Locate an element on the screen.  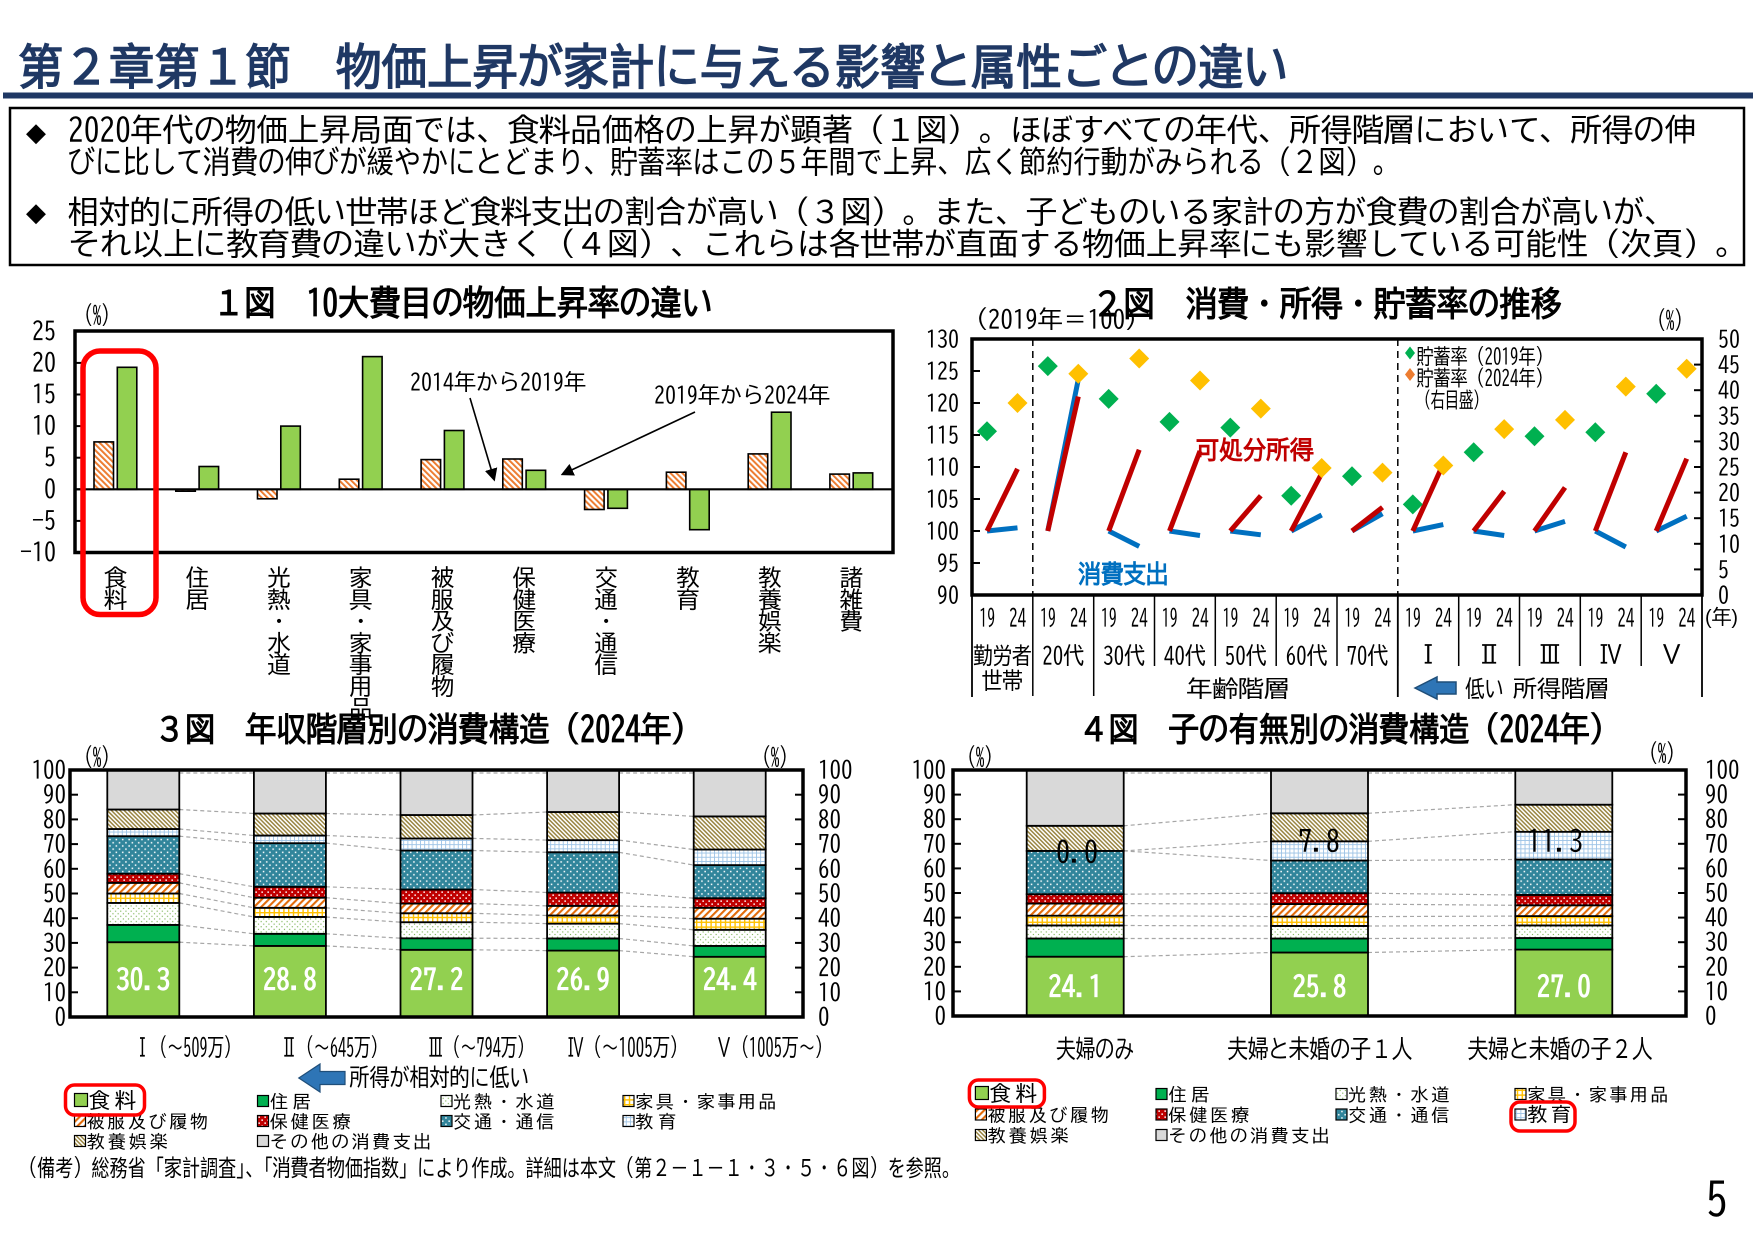
svg-text: 履 is located at coordinates (442, 664).